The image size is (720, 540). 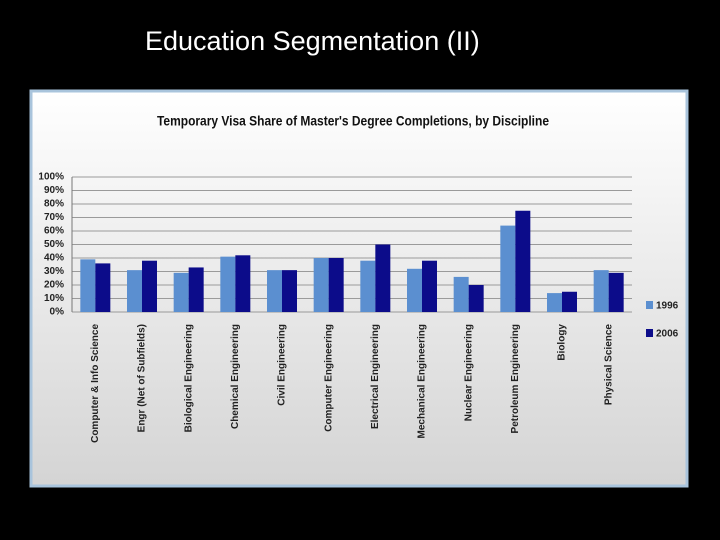 What do you see at coordinates (375, 376) in the screenshot?
I see `x-tick-label: Electrical Engineering` at bounding box center [375, 376].